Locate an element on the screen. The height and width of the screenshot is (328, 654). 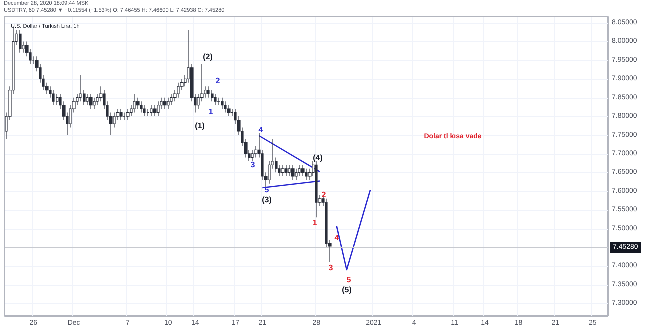
annotation: (5) is located at coordinates (347, 290).